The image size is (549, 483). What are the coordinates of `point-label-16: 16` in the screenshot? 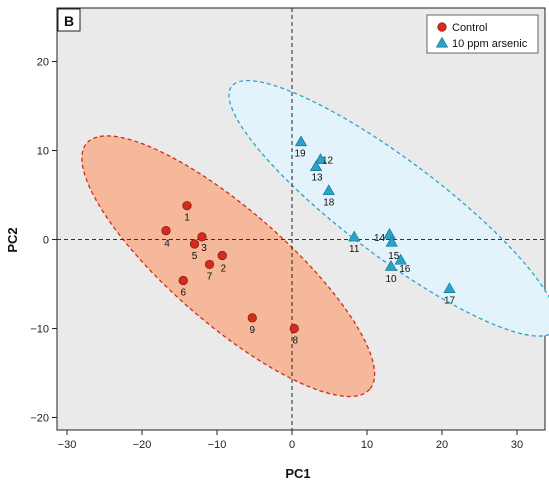 It's located at (405, 269).